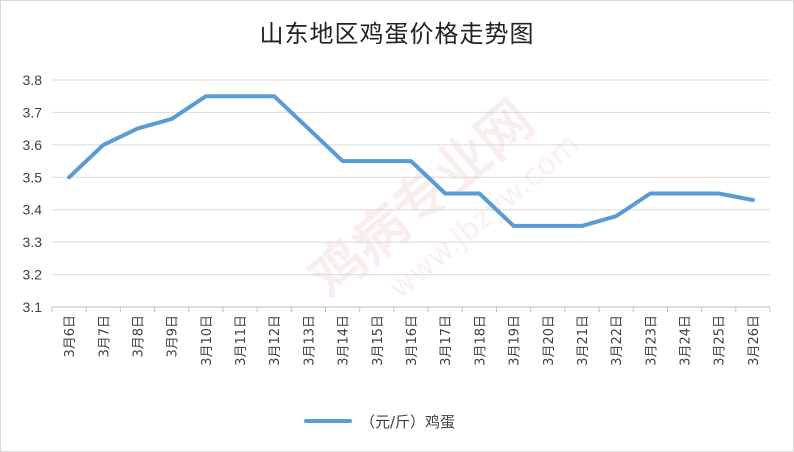 The width and height of the screenshot is (794, 452). I want to click on x-tick-label: 3月9日, so click(173, 336).